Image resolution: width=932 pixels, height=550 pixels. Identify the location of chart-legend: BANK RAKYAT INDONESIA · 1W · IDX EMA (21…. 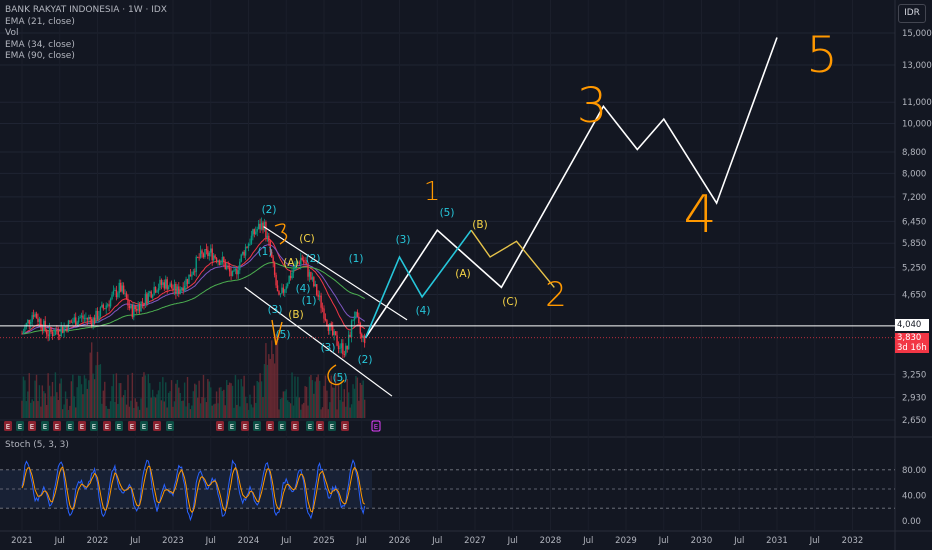
(86, 34).